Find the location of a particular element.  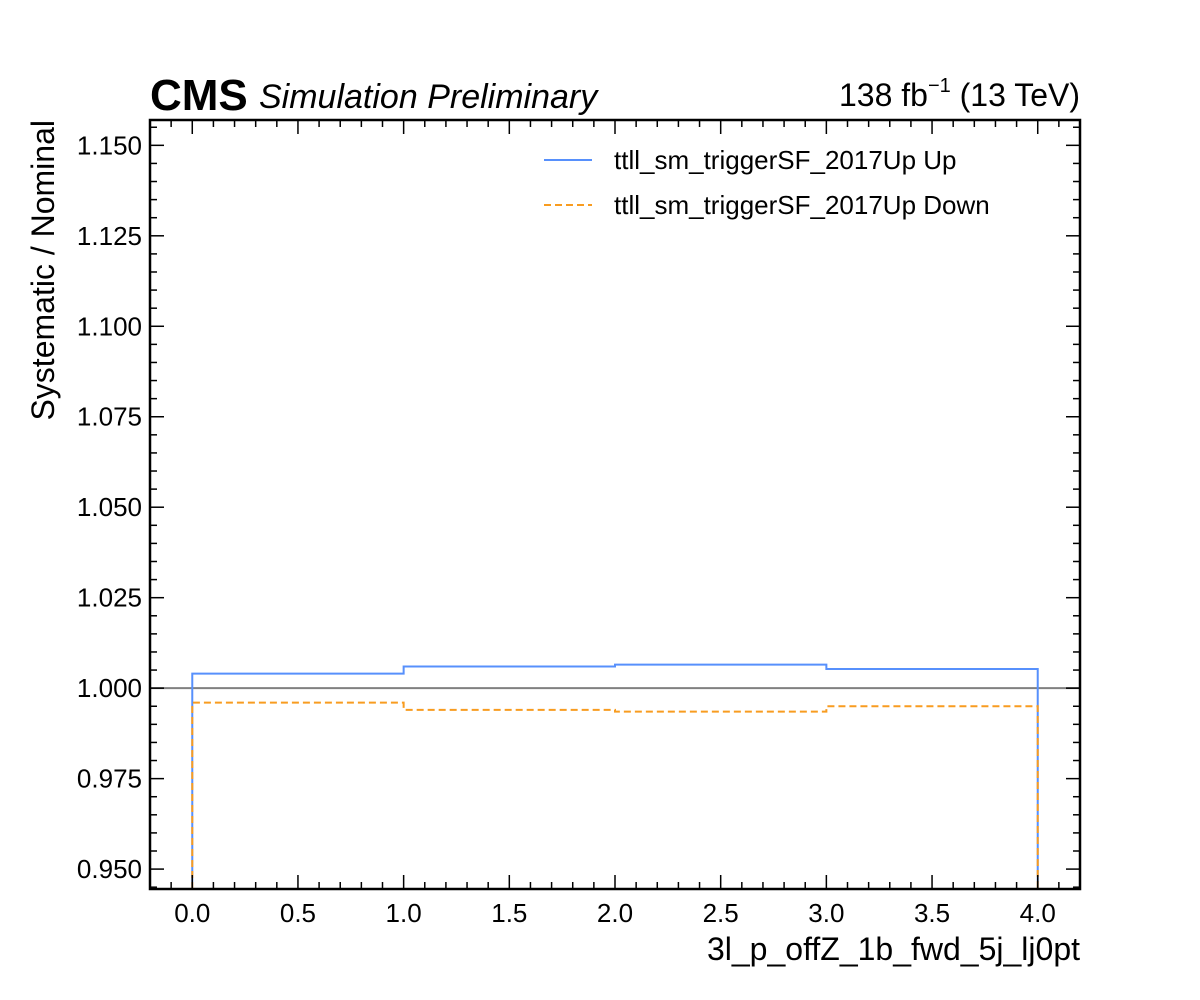

y-tick-label: 0.975 is located at coordinates (109, 779).